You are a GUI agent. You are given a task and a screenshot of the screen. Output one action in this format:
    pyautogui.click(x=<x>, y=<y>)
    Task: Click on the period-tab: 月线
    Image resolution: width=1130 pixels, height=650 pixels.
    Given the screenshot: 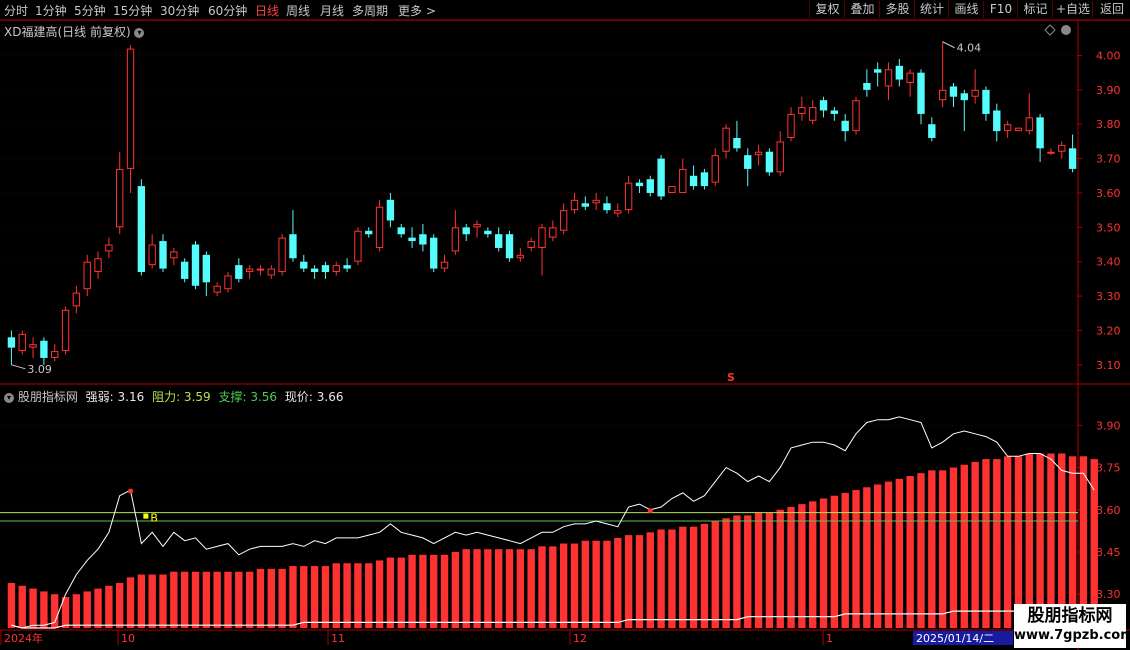 What is the action you would take?
    pyautogui.click(x=332, y=11)
    